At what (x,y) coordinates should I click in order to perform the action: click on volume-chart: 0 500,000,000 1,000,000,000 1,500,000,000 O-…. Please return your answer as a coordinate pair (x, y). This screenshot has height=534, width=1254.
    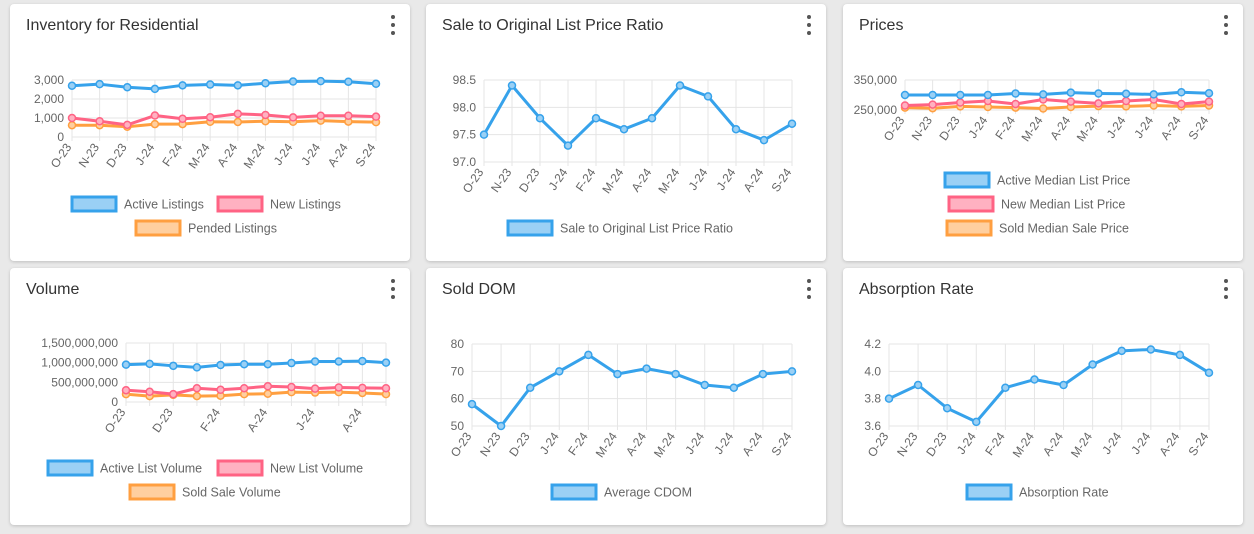
    Looking at the image, I should click on (216, 418).